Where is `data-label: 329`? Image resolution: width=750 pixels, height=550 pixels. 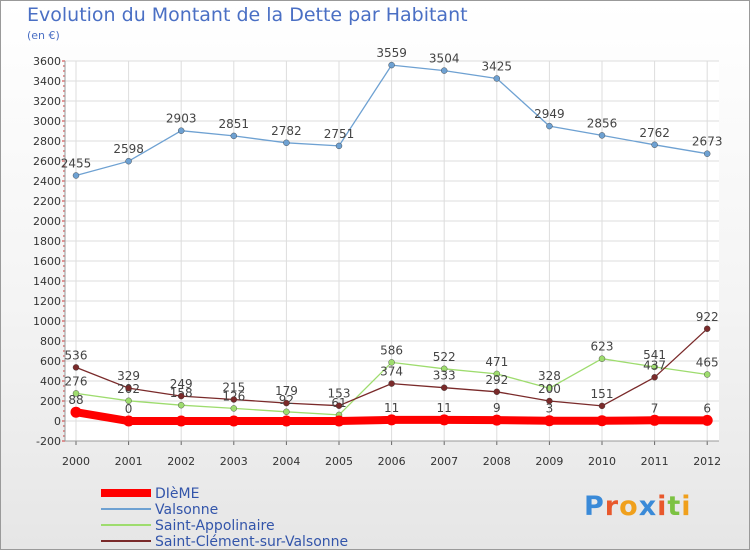
data-label: 329 is located at coordinates (128, 376).